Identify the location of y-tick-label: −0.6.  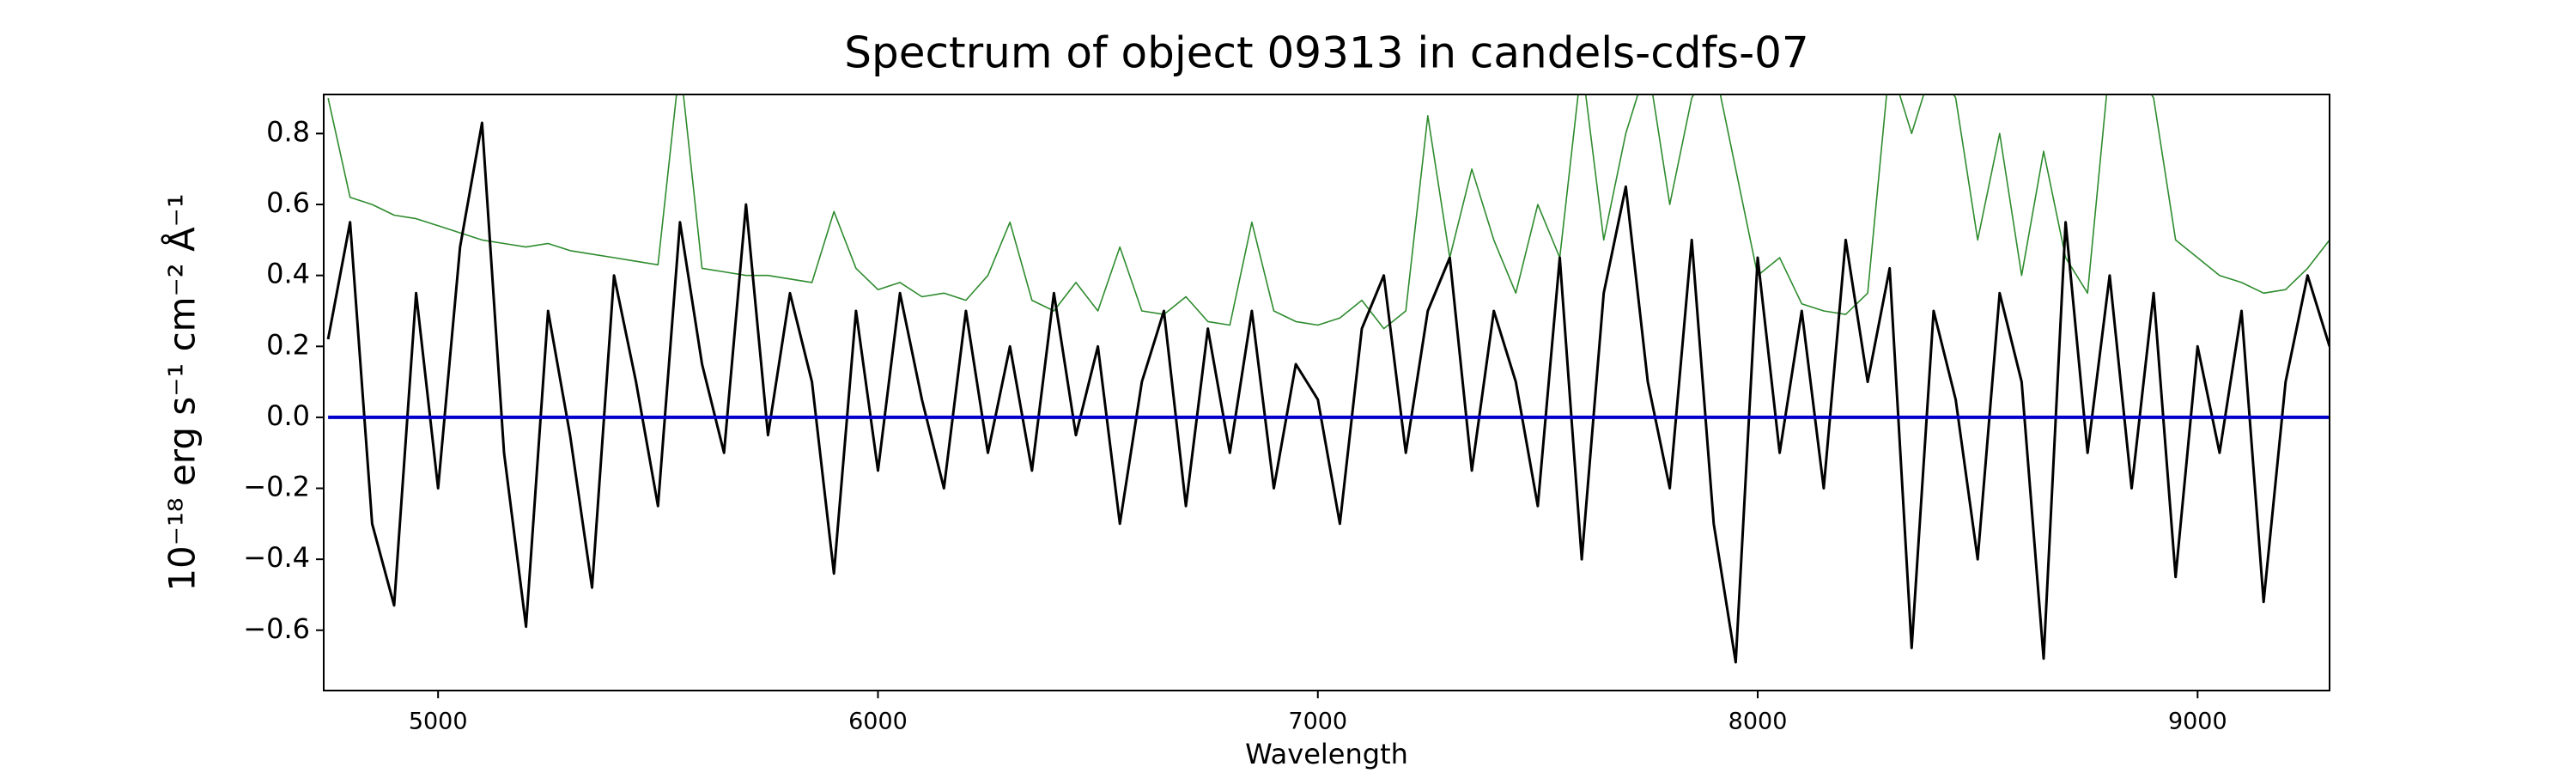
(276, 628).